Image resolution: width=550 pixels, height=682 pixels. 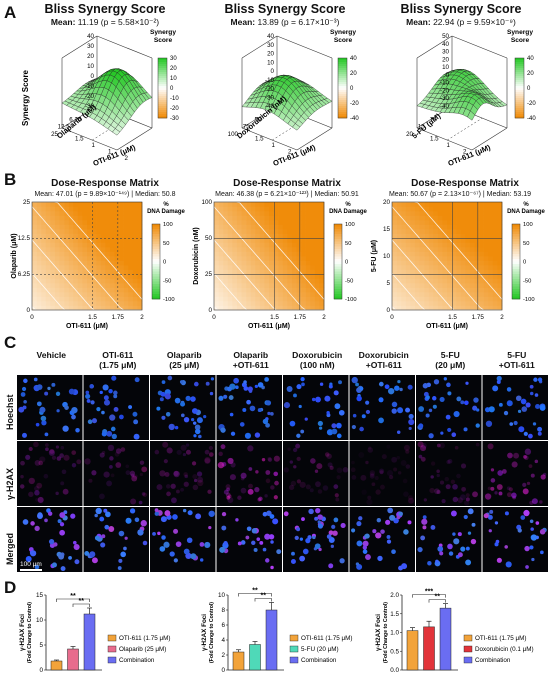 I want to click on legend-swatch, so click(x=112, y=649).